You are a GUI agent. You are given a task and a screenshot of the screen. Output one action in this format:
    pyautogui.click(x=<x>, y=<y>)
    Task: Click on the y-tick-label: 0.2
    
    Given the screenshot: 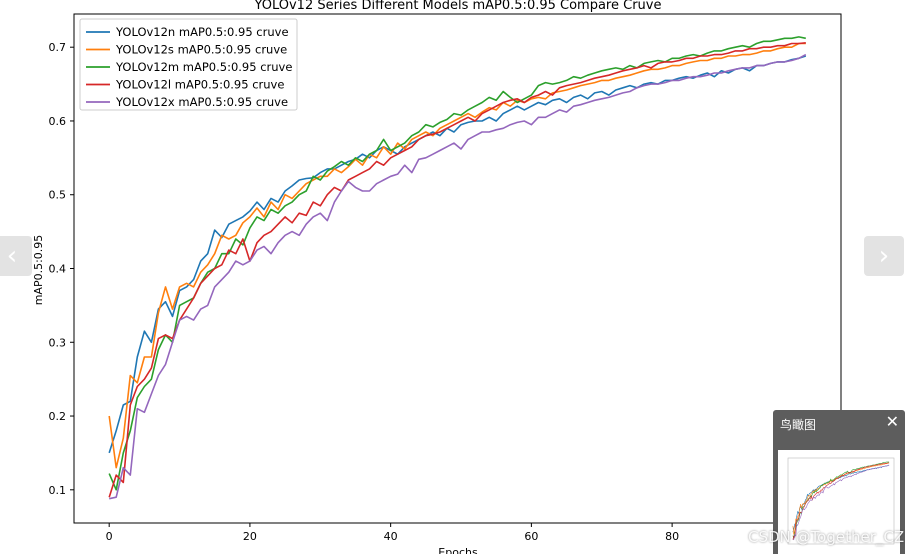 What is the action you would take?
    pyautogui.click(x=58, y=416)
    